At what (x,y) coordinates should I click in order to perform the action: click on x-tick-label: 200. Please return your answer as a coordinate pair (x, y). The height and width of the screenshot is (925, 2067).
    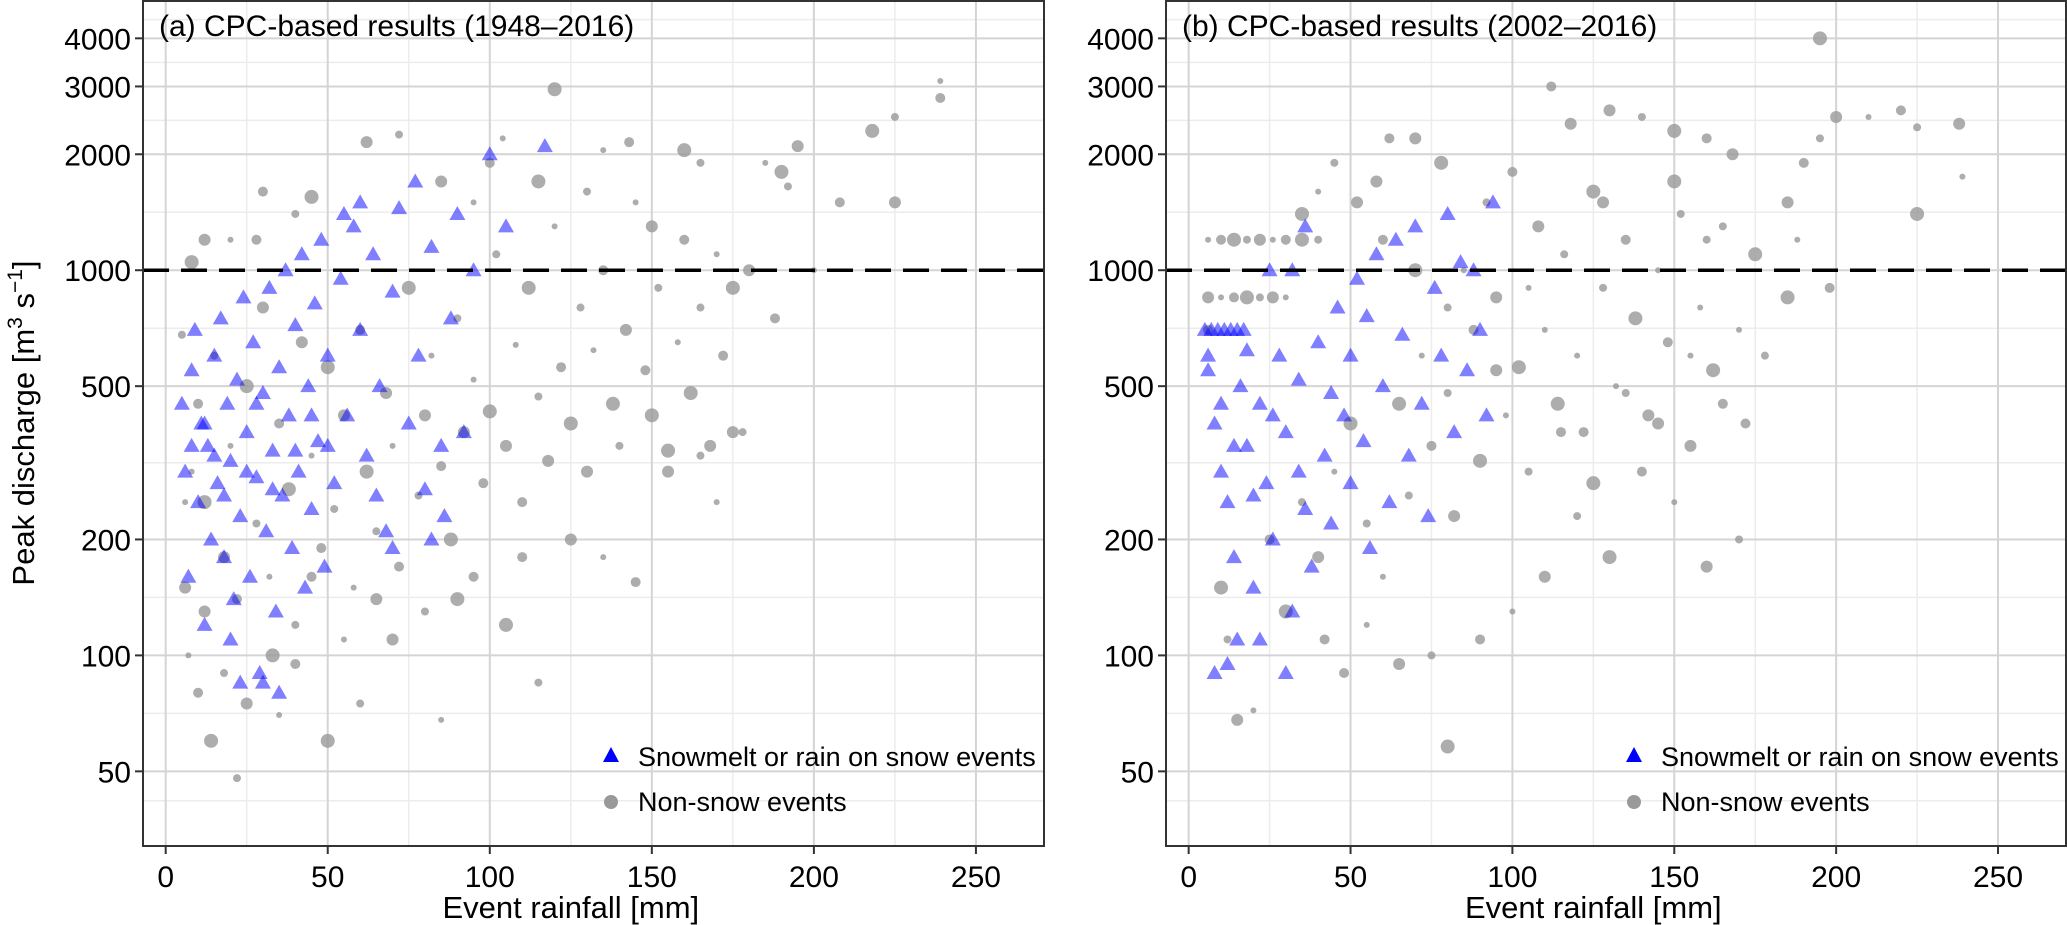
    Looking at the image, I should click on (814, 877).